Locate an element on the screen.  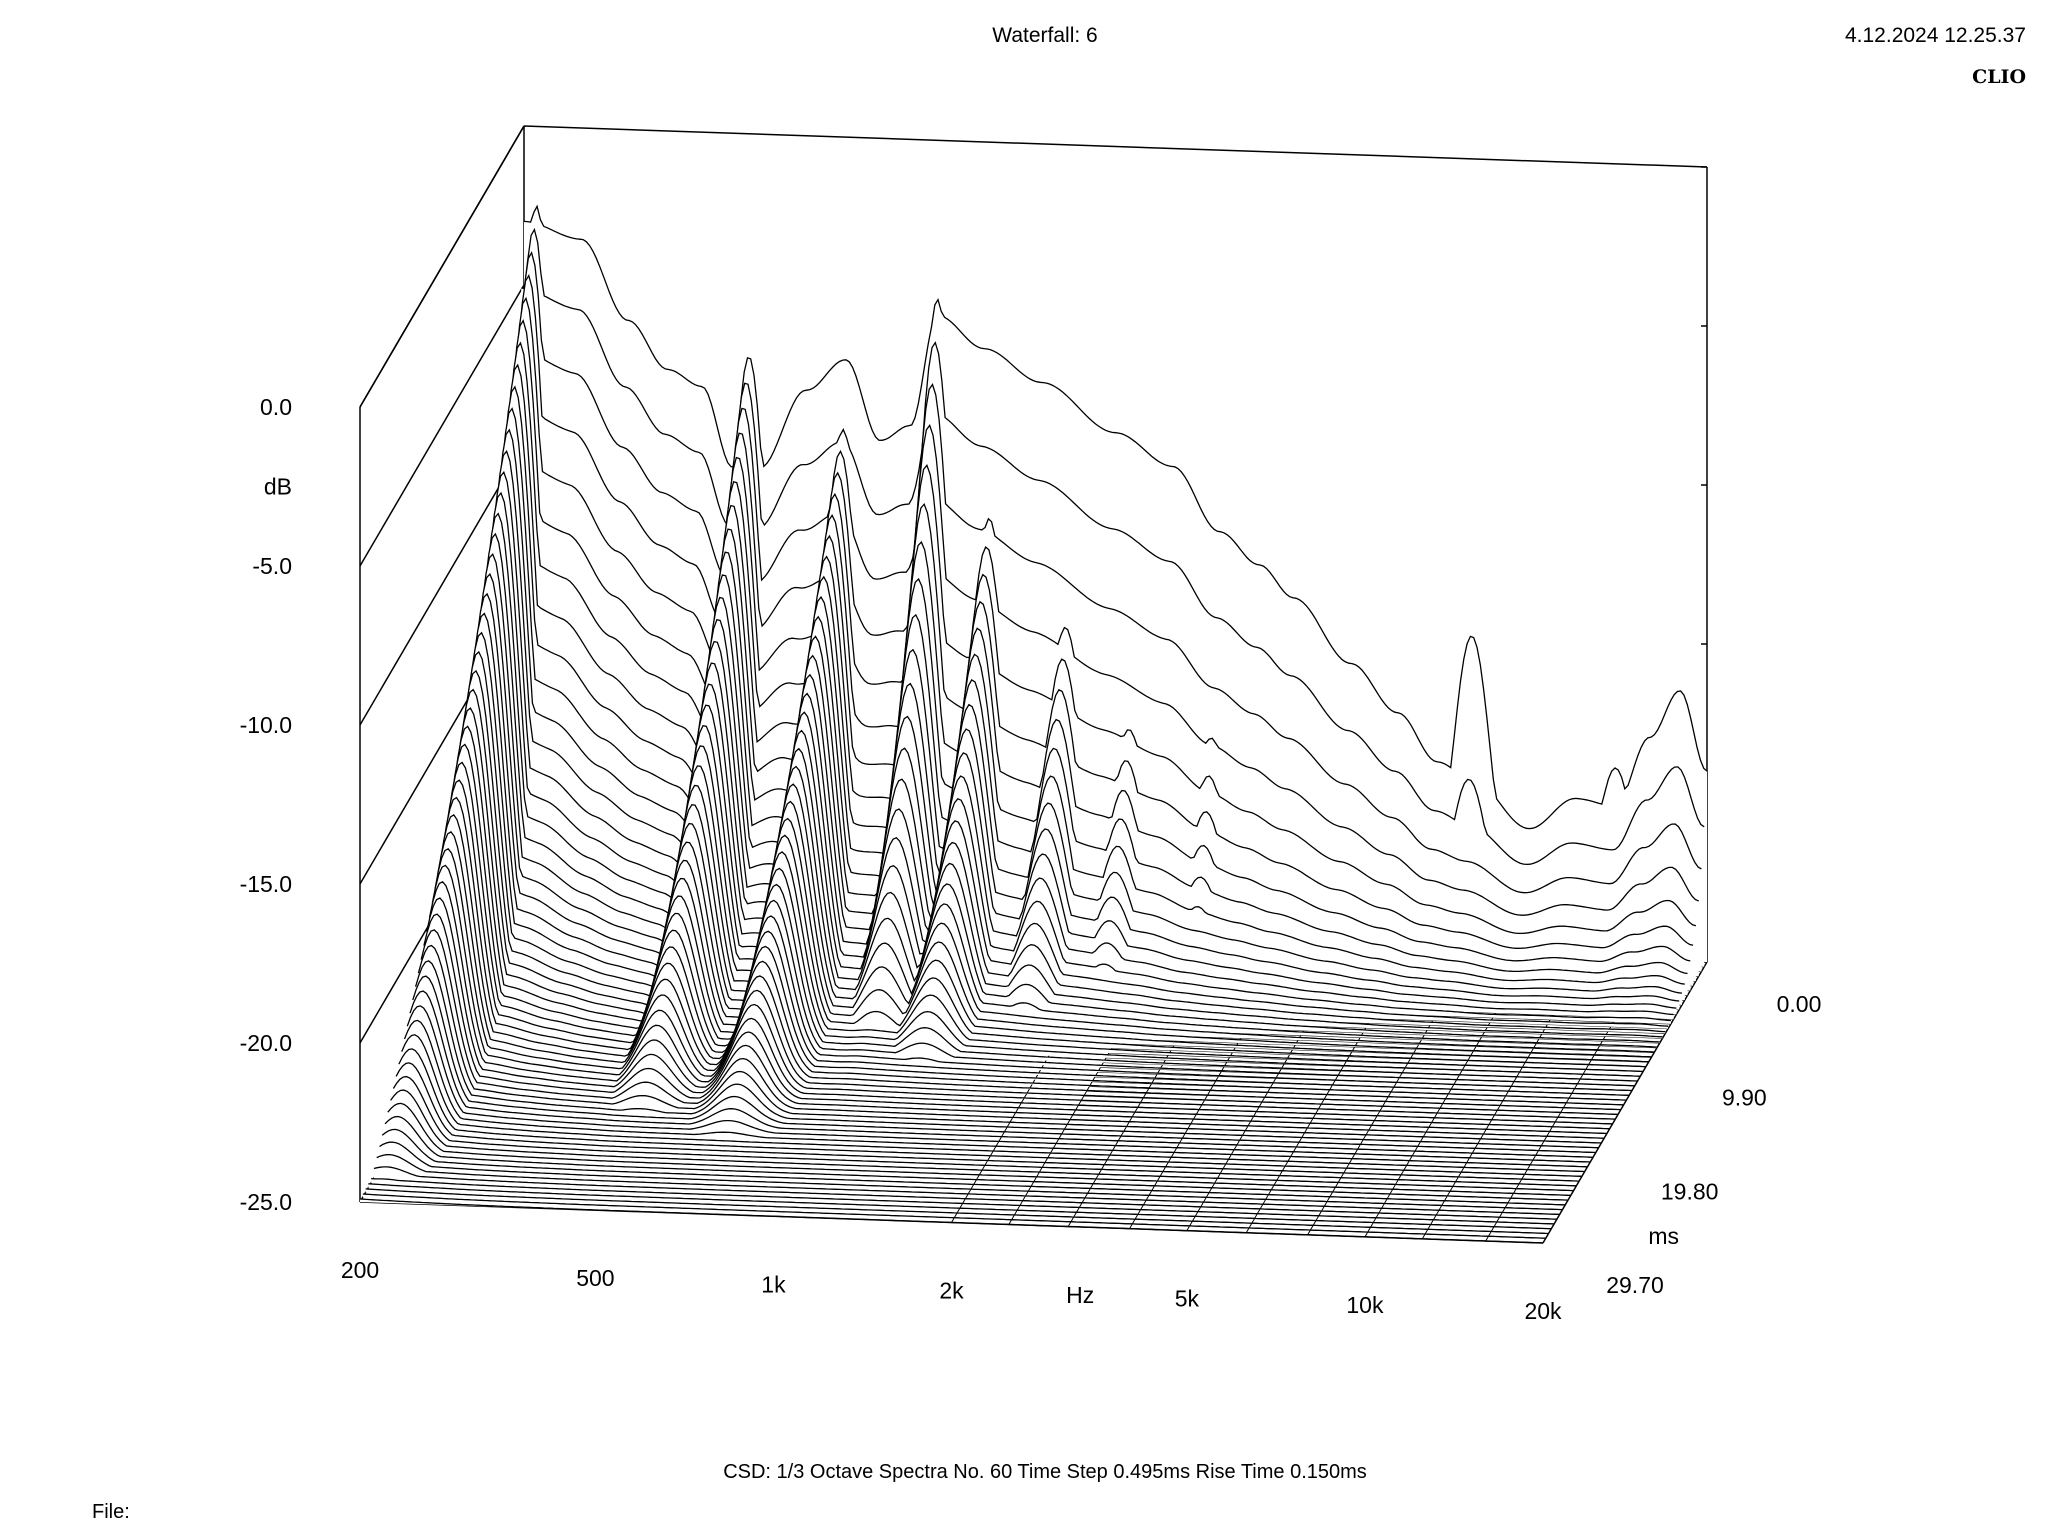
brand-logo: CLIO is located at coordinates (1999, 77).